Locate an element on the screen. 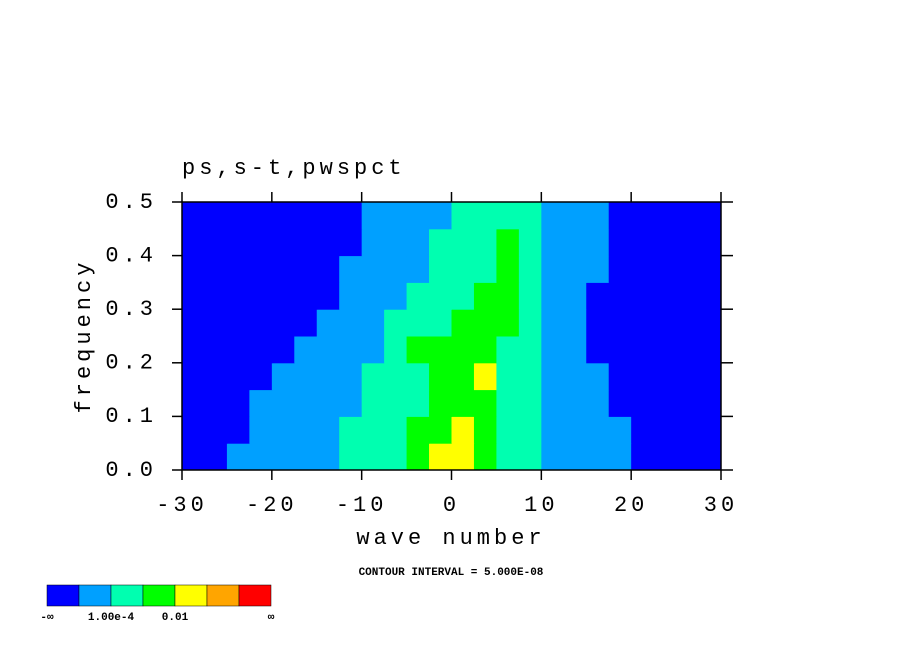 The width and height of the screenshot is (904, 654). y-tick-label: 0.4 is located at coordinates (131, 255).